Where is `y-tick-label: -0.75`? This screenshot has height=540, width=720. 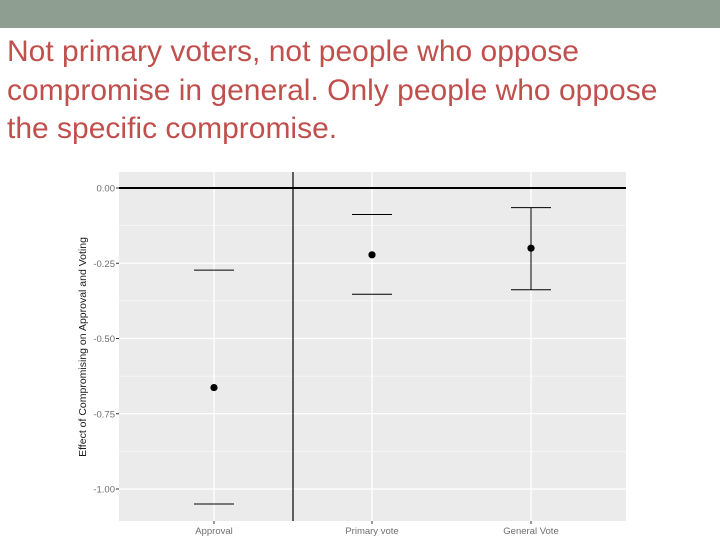 y-tick-label: -0.75 is located at coordinates (104, 414).